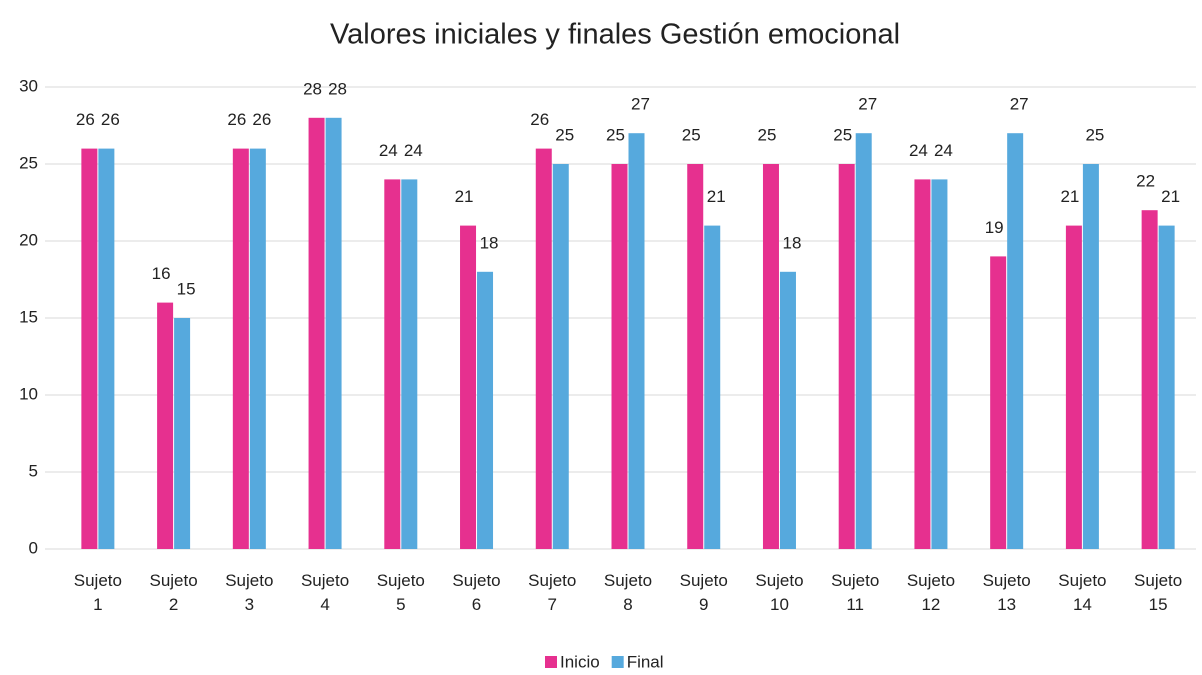 The image size is (1202, 675). Describe the element at coordinates (931, 592) in the screenshot. I see `x-tick-label: Sujeto 12` at that location.